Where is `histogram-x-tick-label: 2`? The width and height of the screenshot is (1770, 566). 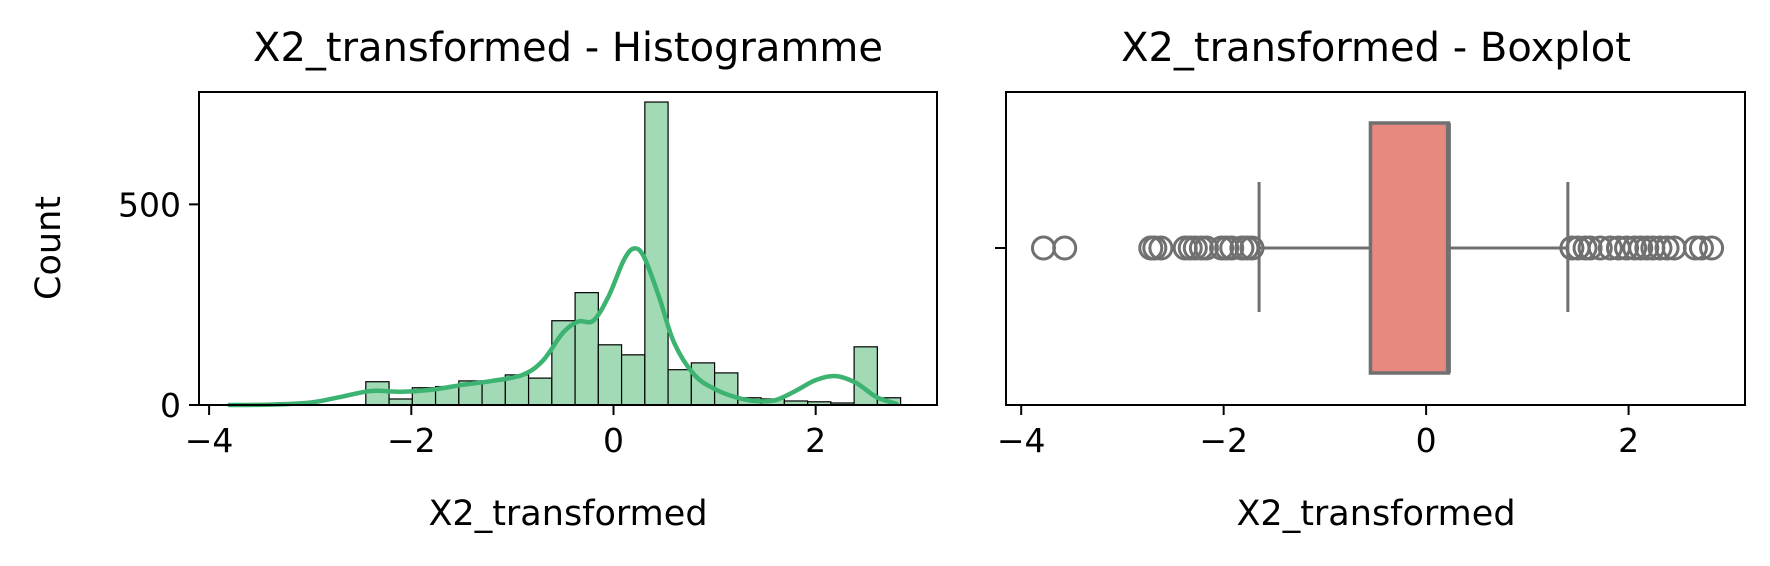 histogram-x-tick-label: 2 is located at coordinates (815, 440).